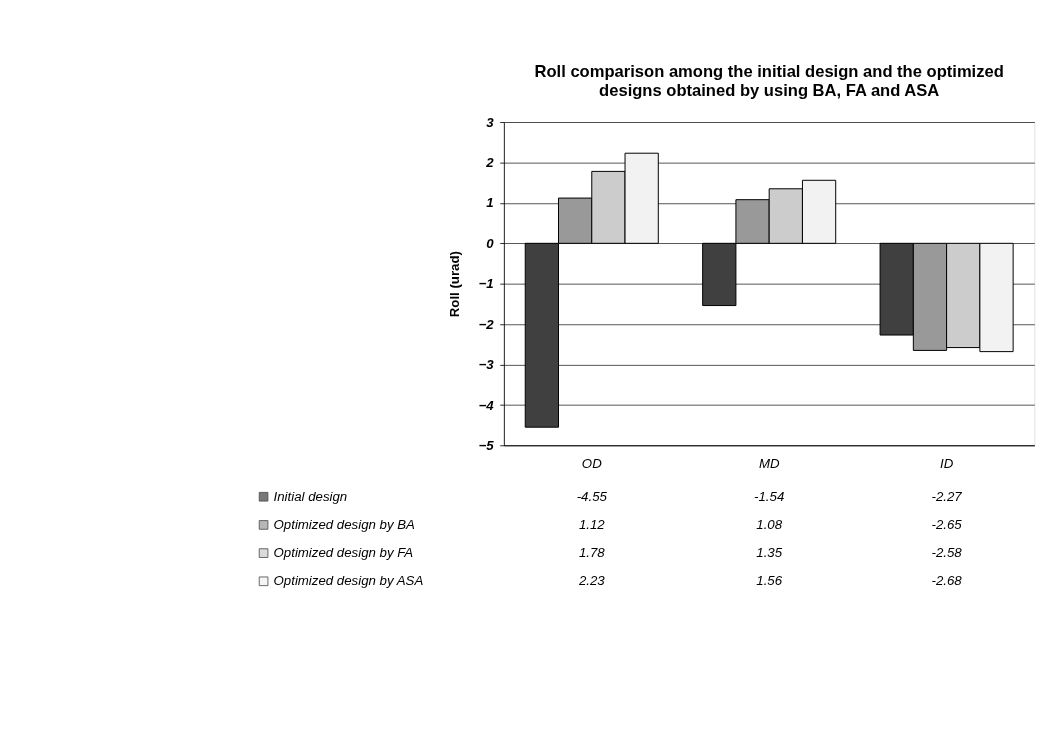 The image size is (1051, 736). I want to click on data-label: -2.68, so click(947, 581).